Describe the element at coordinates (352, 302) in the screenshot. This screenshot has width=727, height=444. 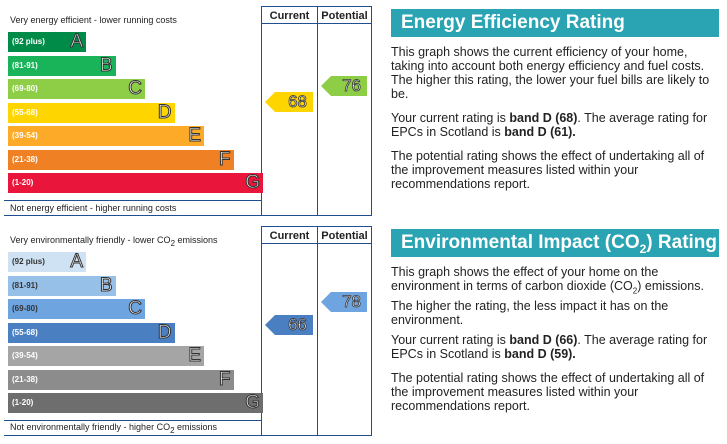
I see `potential-rating-value: 78` at that location.